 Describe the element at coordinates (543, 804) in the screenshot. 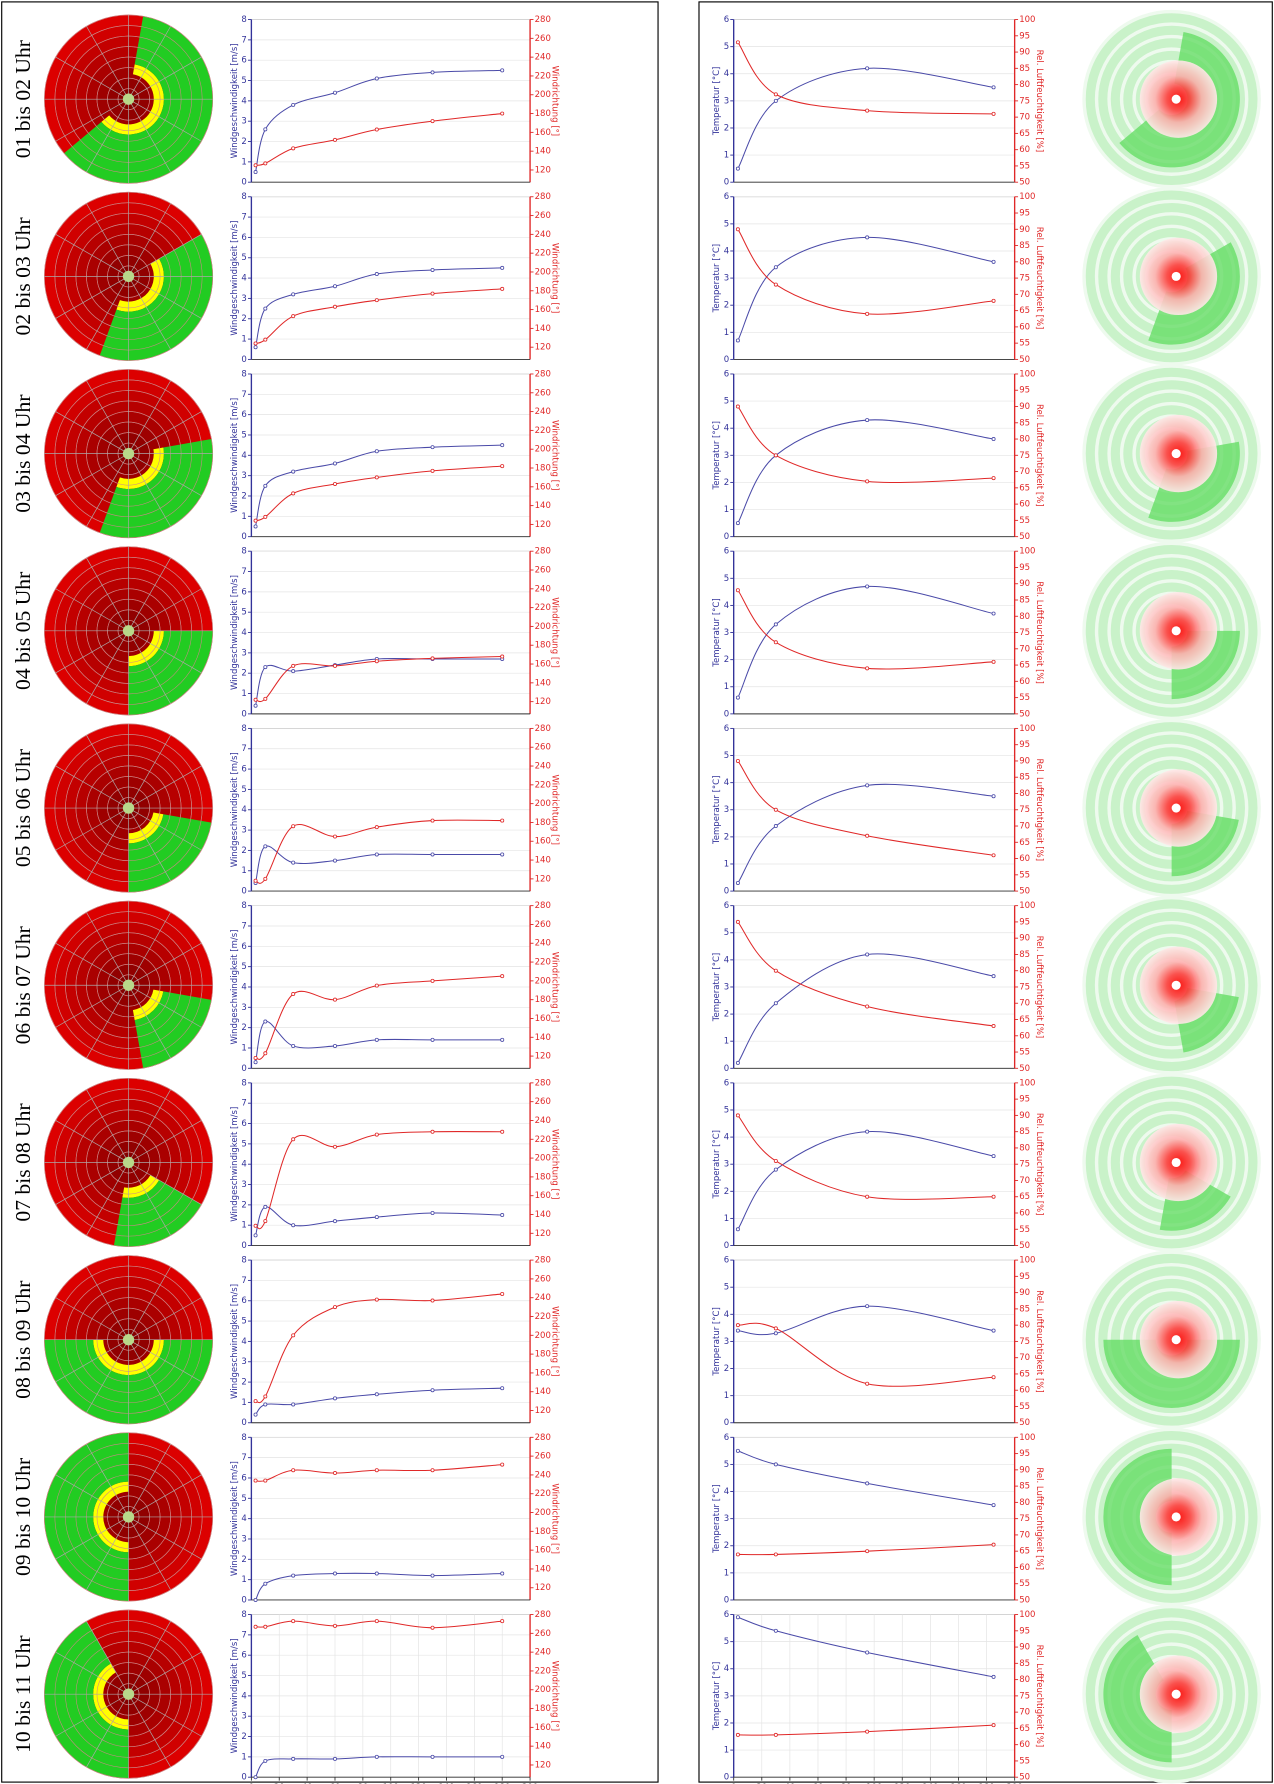

I see `y2-tick-label: 200` at that location.